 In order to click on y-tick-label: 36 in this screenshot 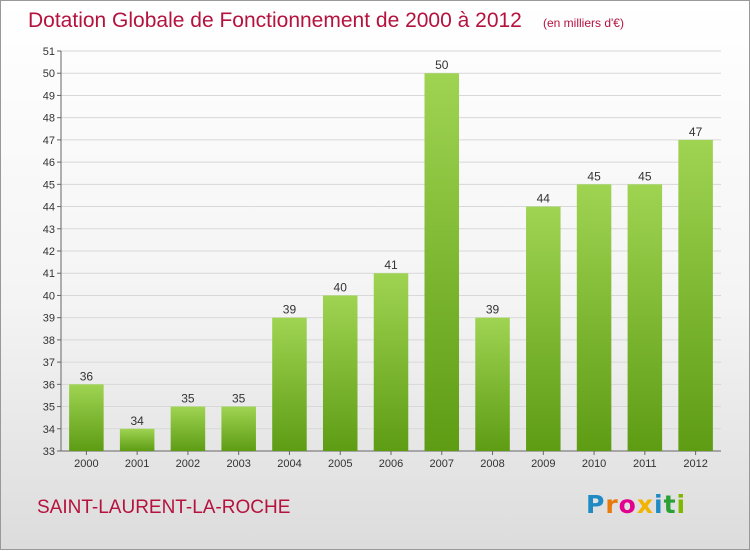, I will do `click(49, 385)`.